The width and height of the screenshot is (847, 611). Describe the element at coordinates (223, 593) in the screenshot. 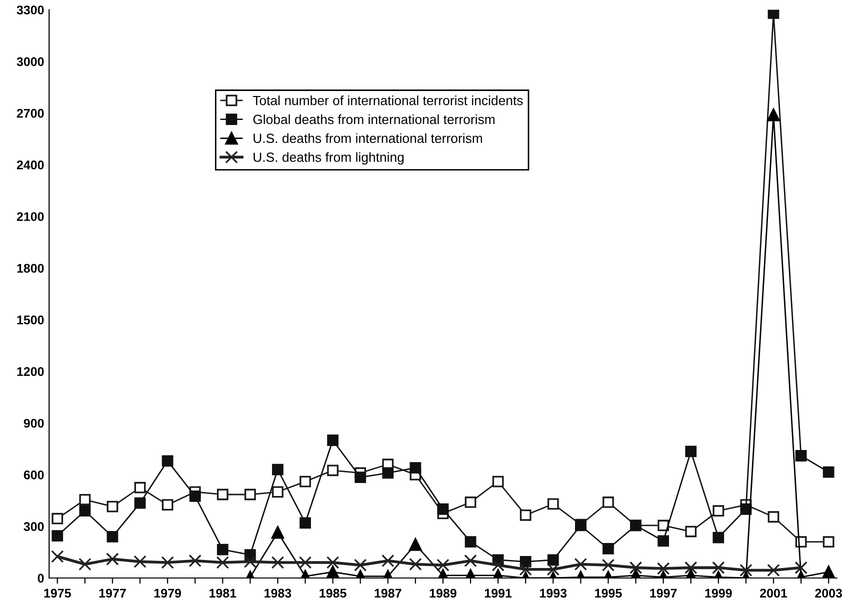

I see `x-tick-label: 1981` at that location.